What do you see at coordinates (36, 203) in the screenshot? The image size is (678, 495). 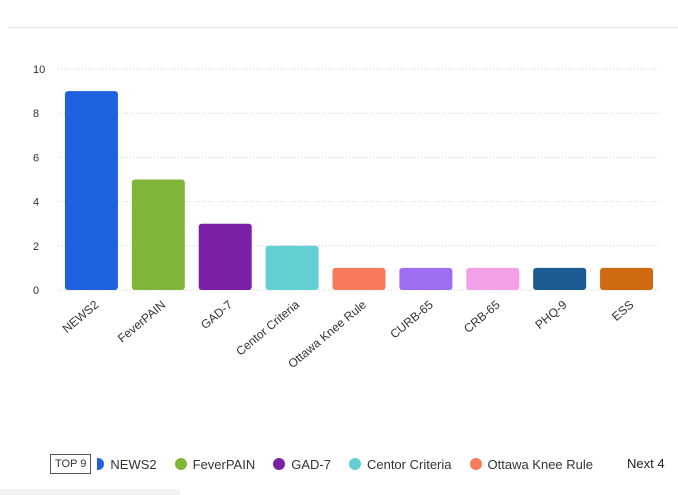 I see `y-tick-label: 4` at bounding box center [36, 203].